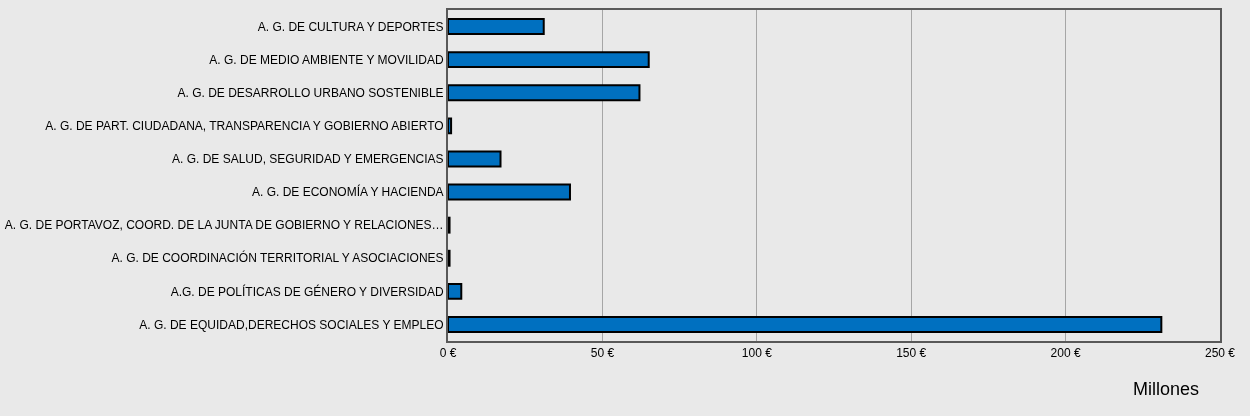 Image resolution: width=1250 pixels, height=416 pixels. I want to click on x-tick-label: 250 €, so click(1220, 353).